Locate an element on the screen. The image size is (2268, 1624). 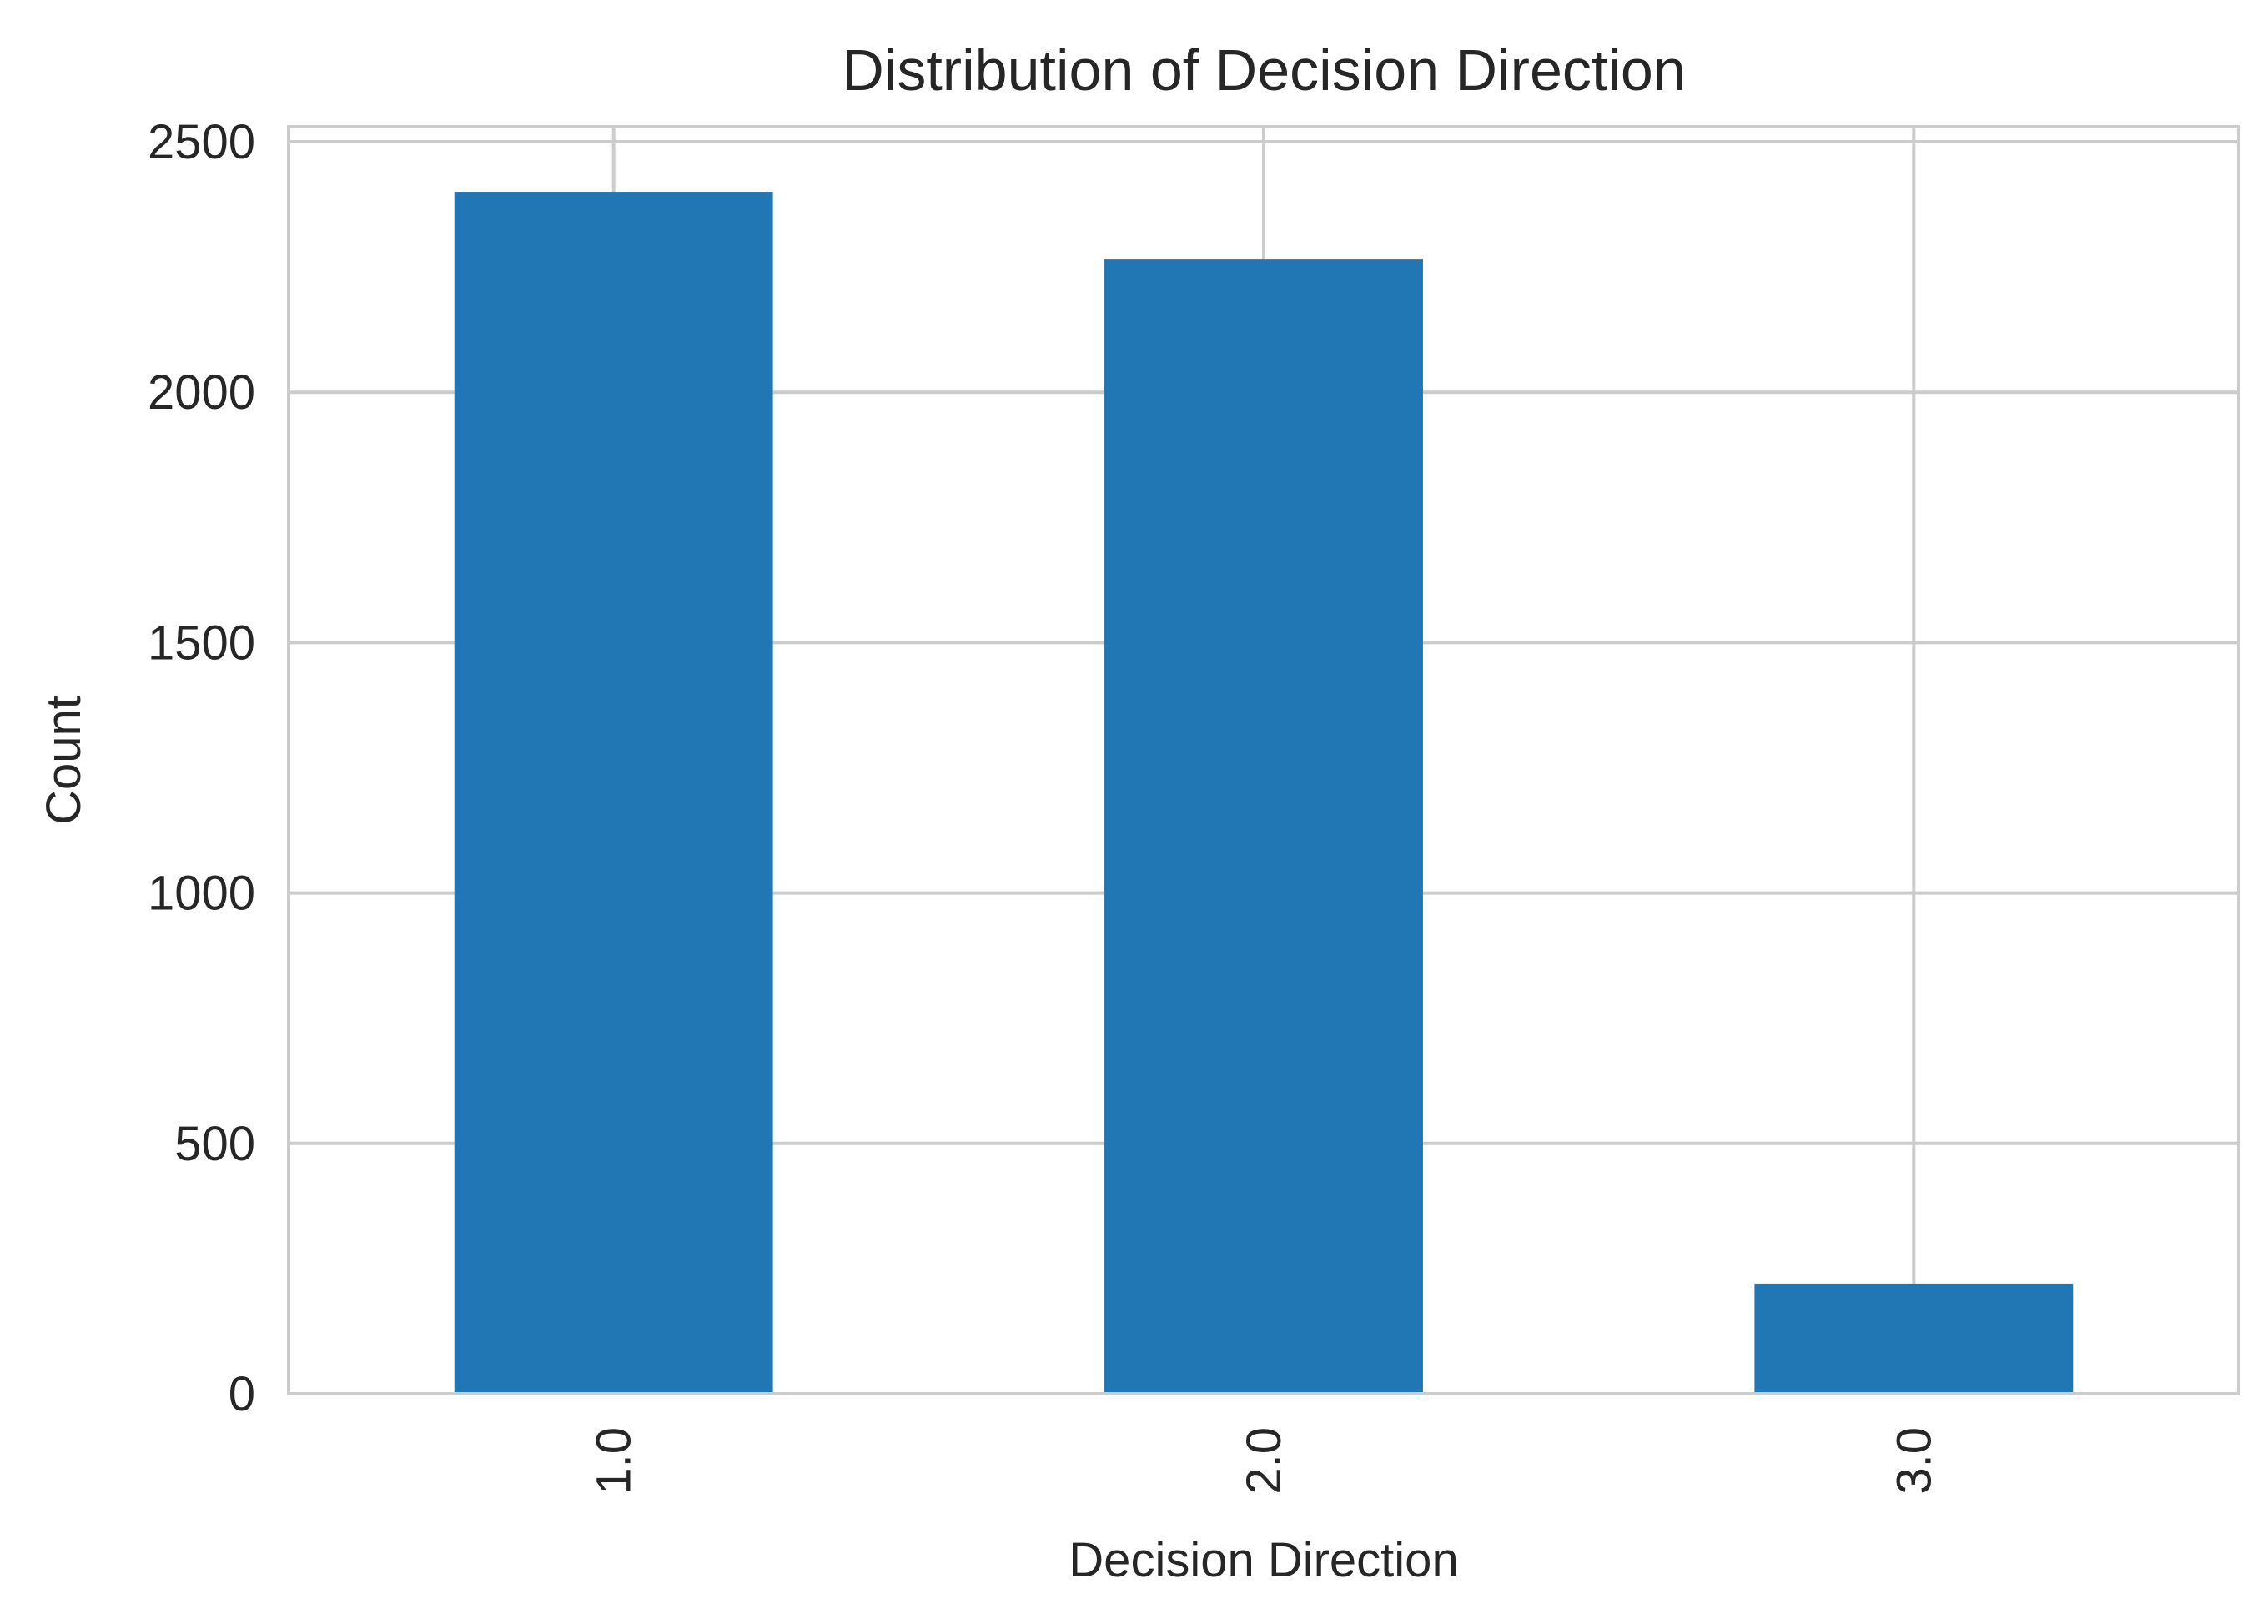
y-axis-label: Count is located at coordinates (64, 760).